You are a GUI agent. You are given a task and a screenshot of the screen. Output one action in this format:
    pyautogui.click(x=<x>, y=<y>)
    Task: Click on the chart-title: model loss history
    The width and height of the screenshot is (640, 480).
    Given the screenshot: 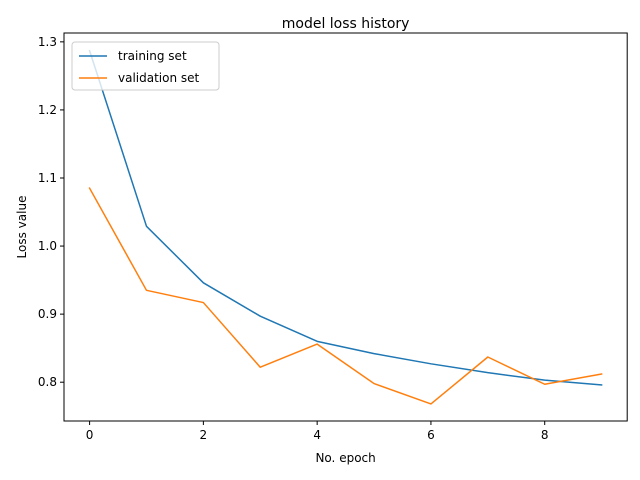 What is the action you would take?
    pyautogui.click(x=346, y=24)
    